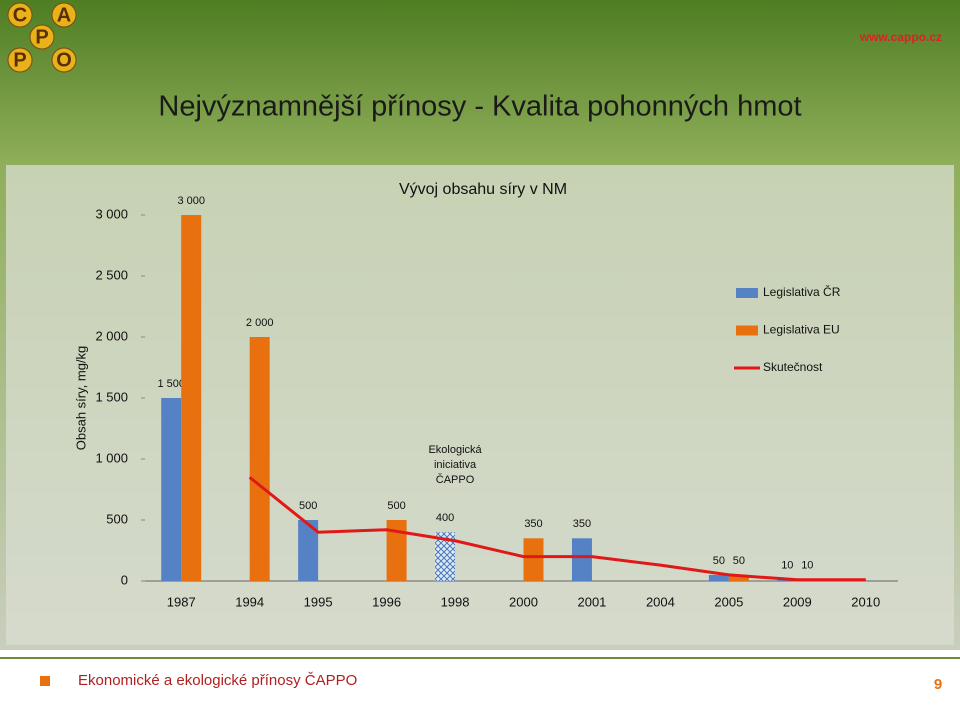  I want to click on y-tick-label: 1 000, so click(111, 457).